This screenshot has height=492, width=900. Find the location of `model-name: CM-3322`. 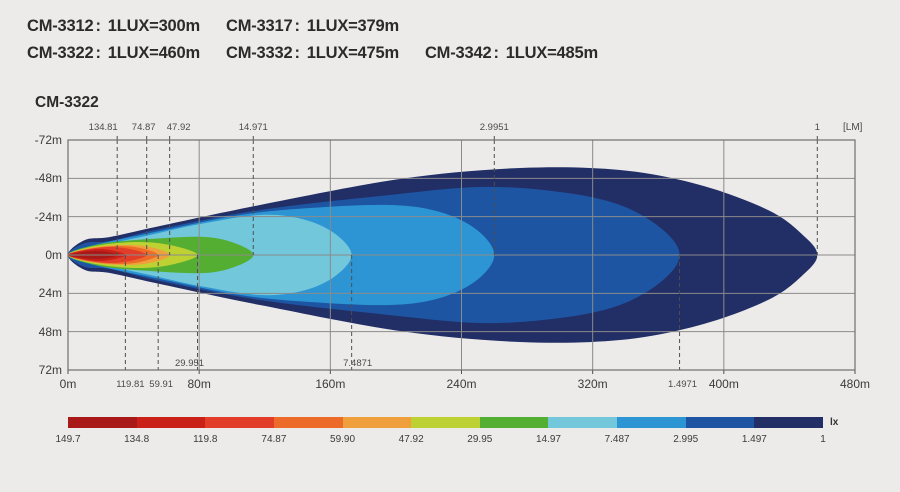

model-name: CM-3322 is located at coordinates (67, 53).